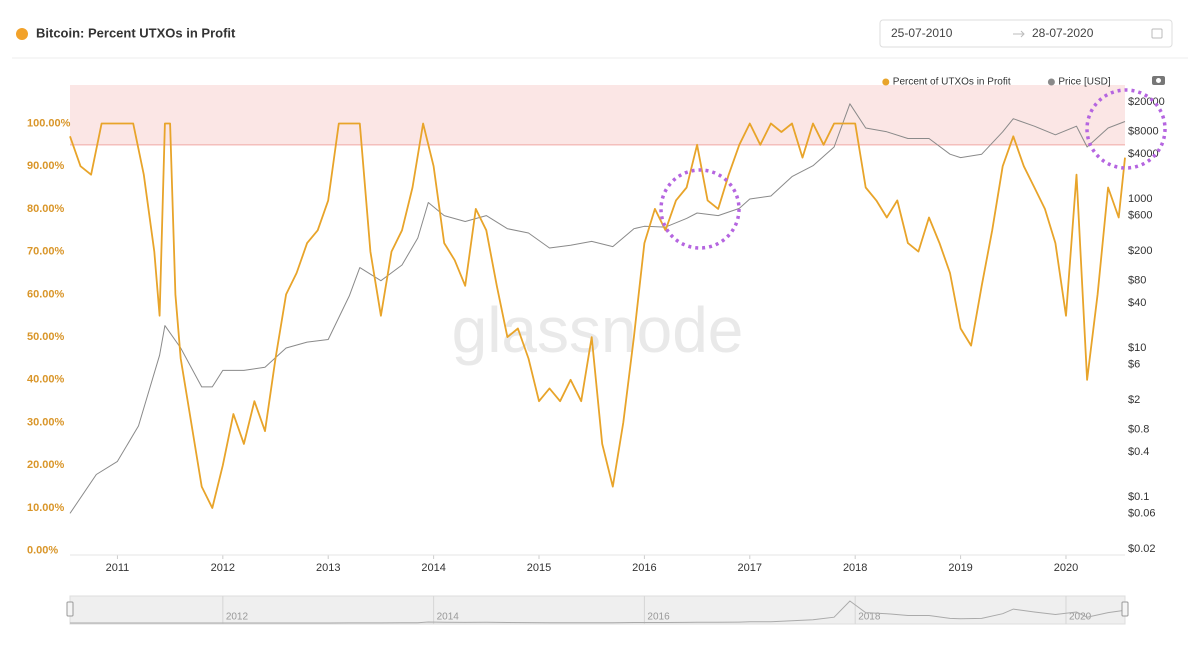 Image resolution: width=1200 pixels, height=652 pixels. I want to click on y2-tick-label: $0.4, so click(1138, 452).